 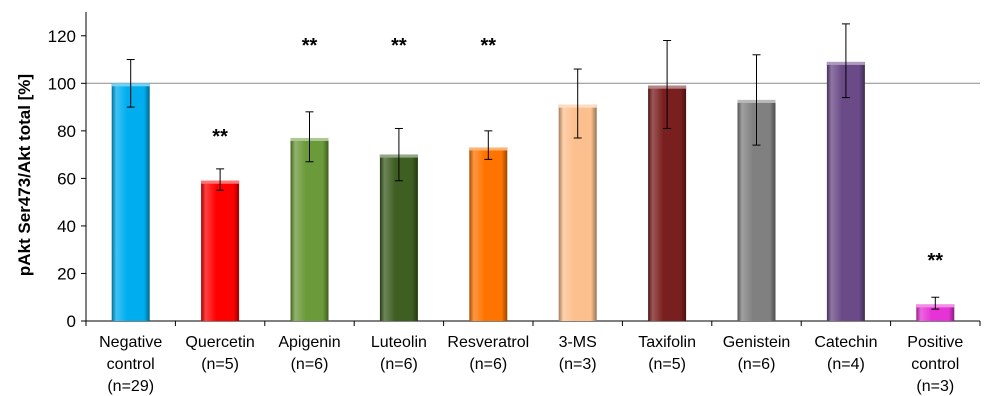 I want to click on y-axis-label: pAkt Ser473/Akt total [%], so click(x=24, y=175).